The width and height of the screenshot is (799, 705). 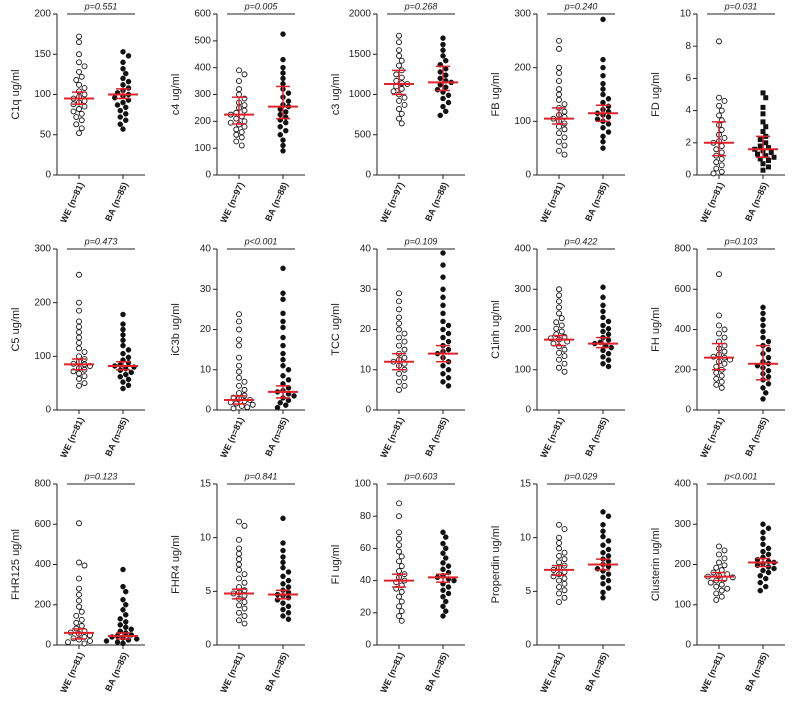 What do you see at coordinates (202, 148) in the screenshot?
I see `y-tick-label: 100` at bounding box center [202, 148].